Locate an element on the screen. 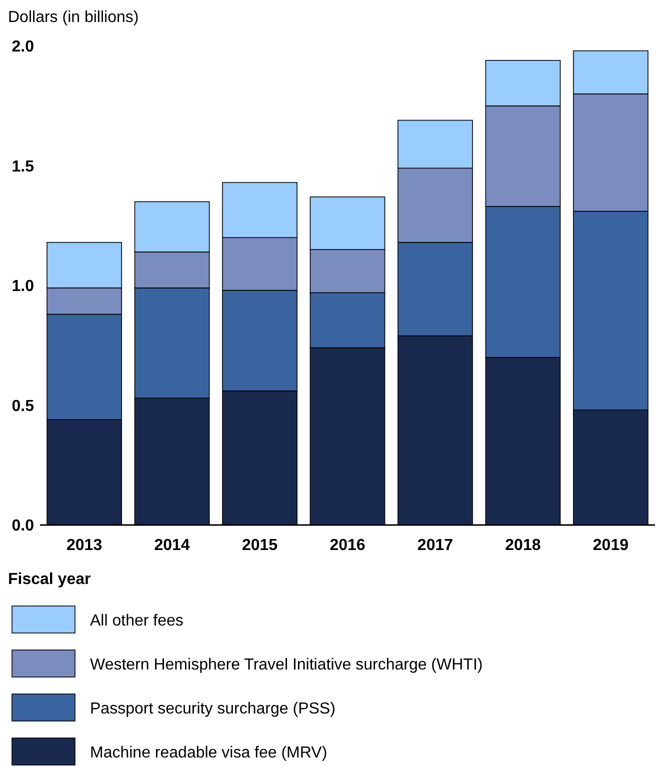  x-tick-label: 2018 is located at coordinates (523, 545).